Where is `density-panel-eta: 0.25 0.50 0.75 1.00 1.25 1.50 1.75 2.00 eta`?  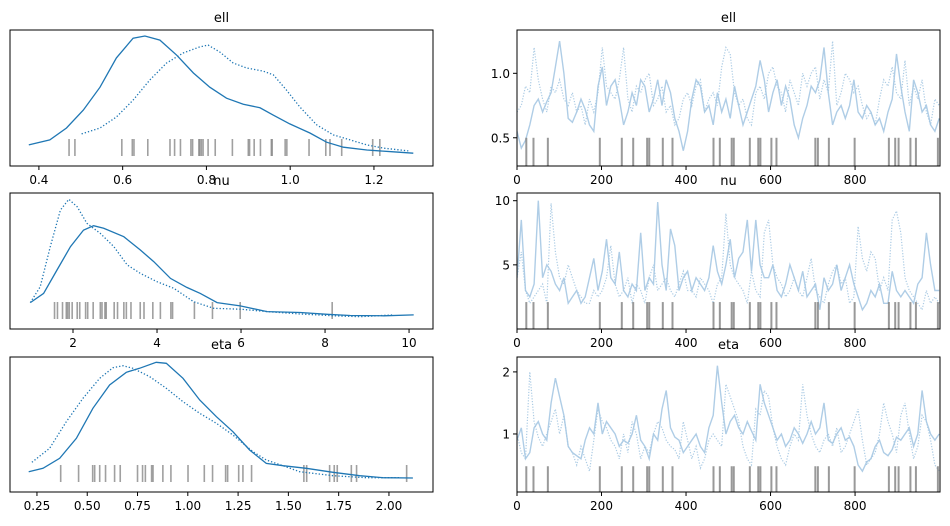
density-panel-eta: 0.25 0.50 0.75 1.00 1.25 1.50 1.75 2.00 eta is located at coordinates (221, 425).